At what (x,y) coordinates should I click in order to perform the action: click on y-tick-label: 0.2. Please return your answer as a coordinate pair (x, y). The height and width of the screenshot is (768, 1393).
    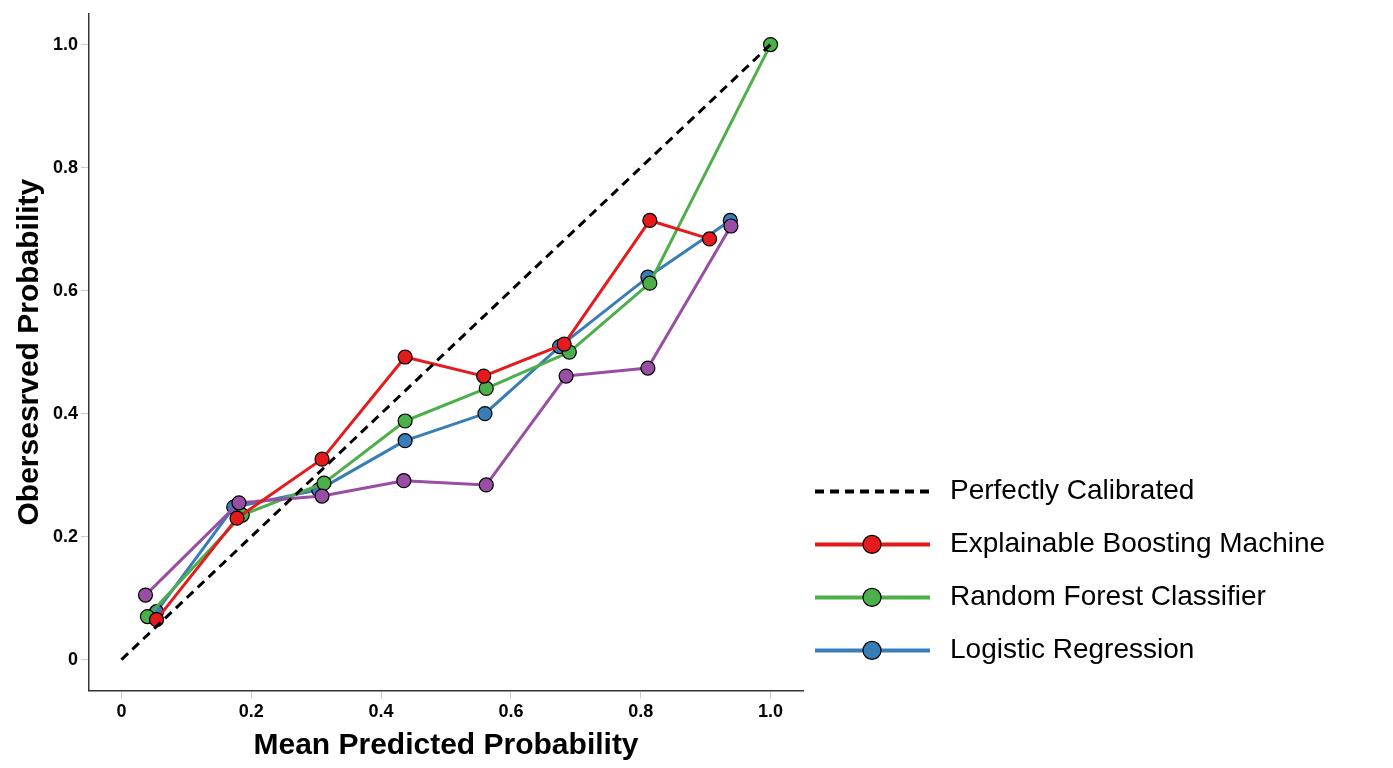
    Looking at the image, I should click on (65, 535).